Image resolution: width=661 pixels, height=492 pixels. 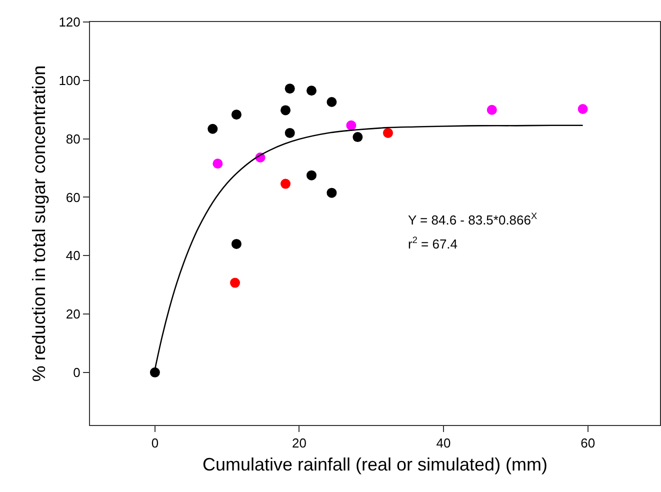 What do you see at coordinates (473, 219) in the screenshot?
I see `annotation: Y = 84.6 - 83.5*0.866$^{X}$` at bounding box center [473, 219].